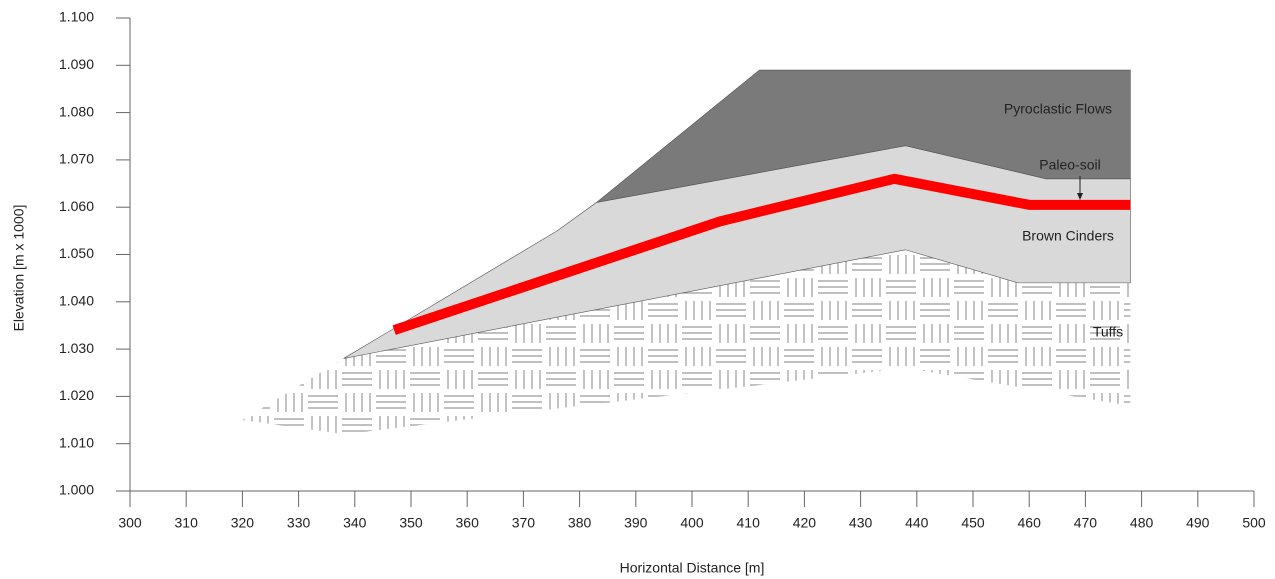 Image resolution: width=1275 pixels, height=579 pixels. What do you see at coordinates (805, 523) in the screenshot?
I see `x-tick-label: 420` at bounding box center [805, 523].